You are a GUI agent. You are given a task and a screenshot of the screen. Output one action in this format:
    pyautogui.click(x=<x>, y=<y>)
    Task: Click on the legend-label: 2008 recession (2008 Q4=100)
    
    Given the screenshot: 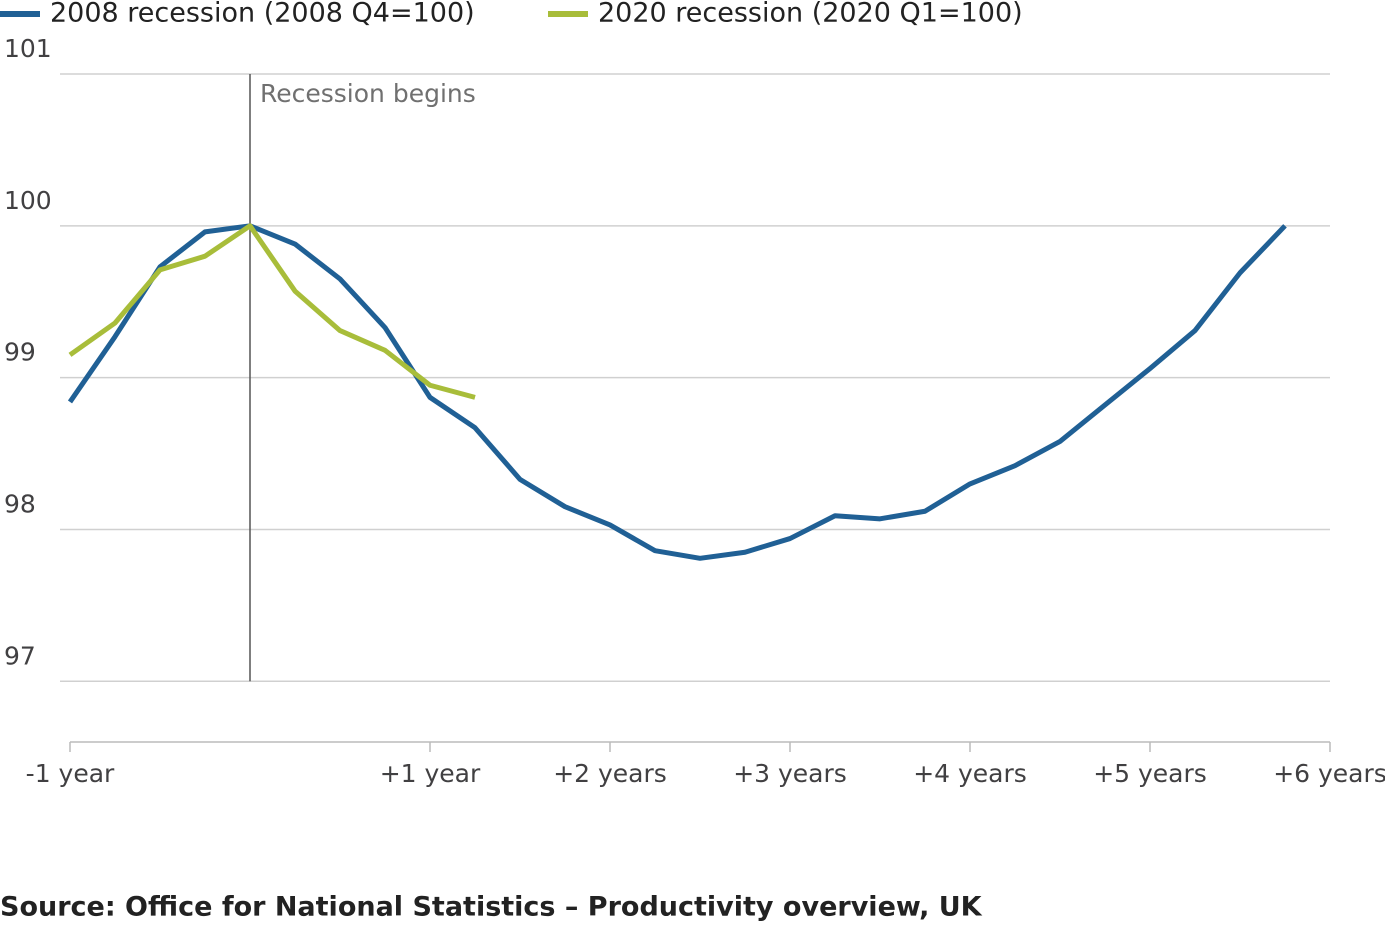 What is the action you would take?
    pyautogui.click(x=262, y=14)
    